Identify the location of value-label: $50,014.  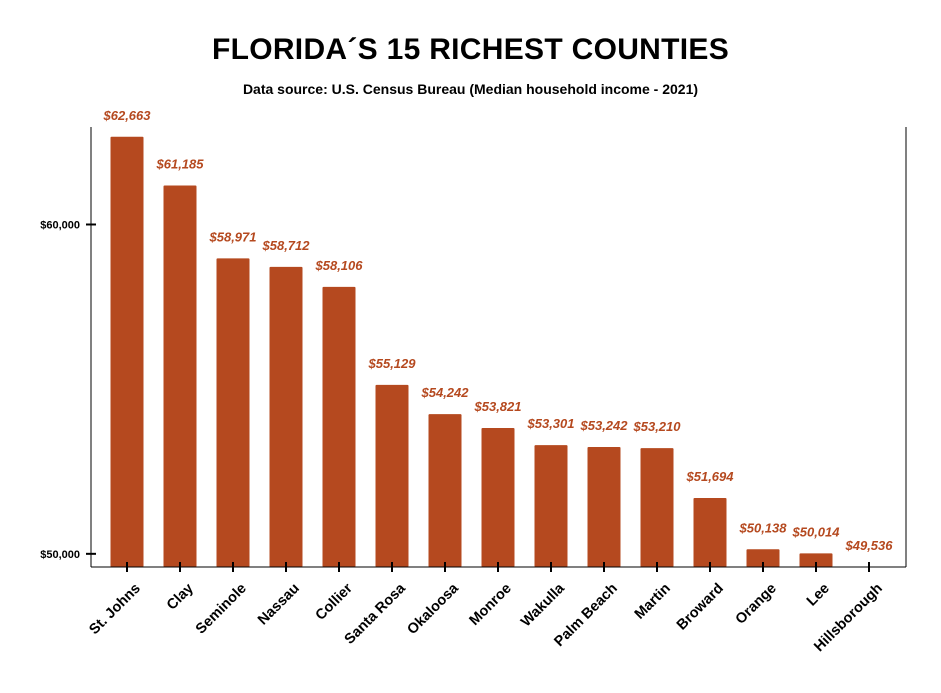
(816, 531).